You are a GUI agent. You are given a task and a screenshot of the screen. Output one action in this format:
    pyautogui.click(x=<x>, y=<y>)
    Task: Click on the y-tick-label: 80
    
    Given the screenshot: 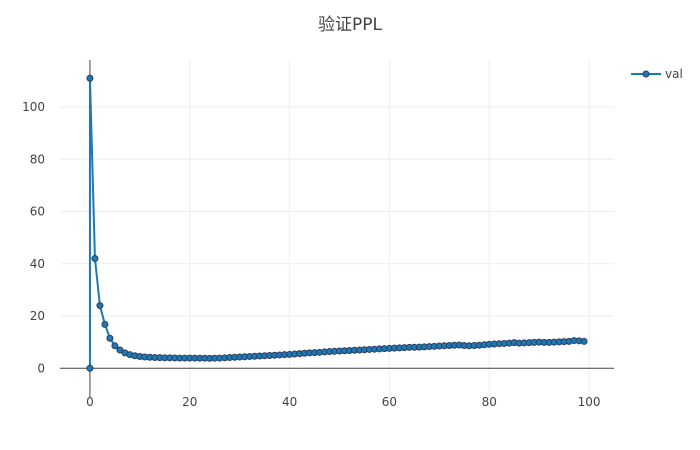 What is the action you would take?
    pyautogui.click(x=37, y=159)
    